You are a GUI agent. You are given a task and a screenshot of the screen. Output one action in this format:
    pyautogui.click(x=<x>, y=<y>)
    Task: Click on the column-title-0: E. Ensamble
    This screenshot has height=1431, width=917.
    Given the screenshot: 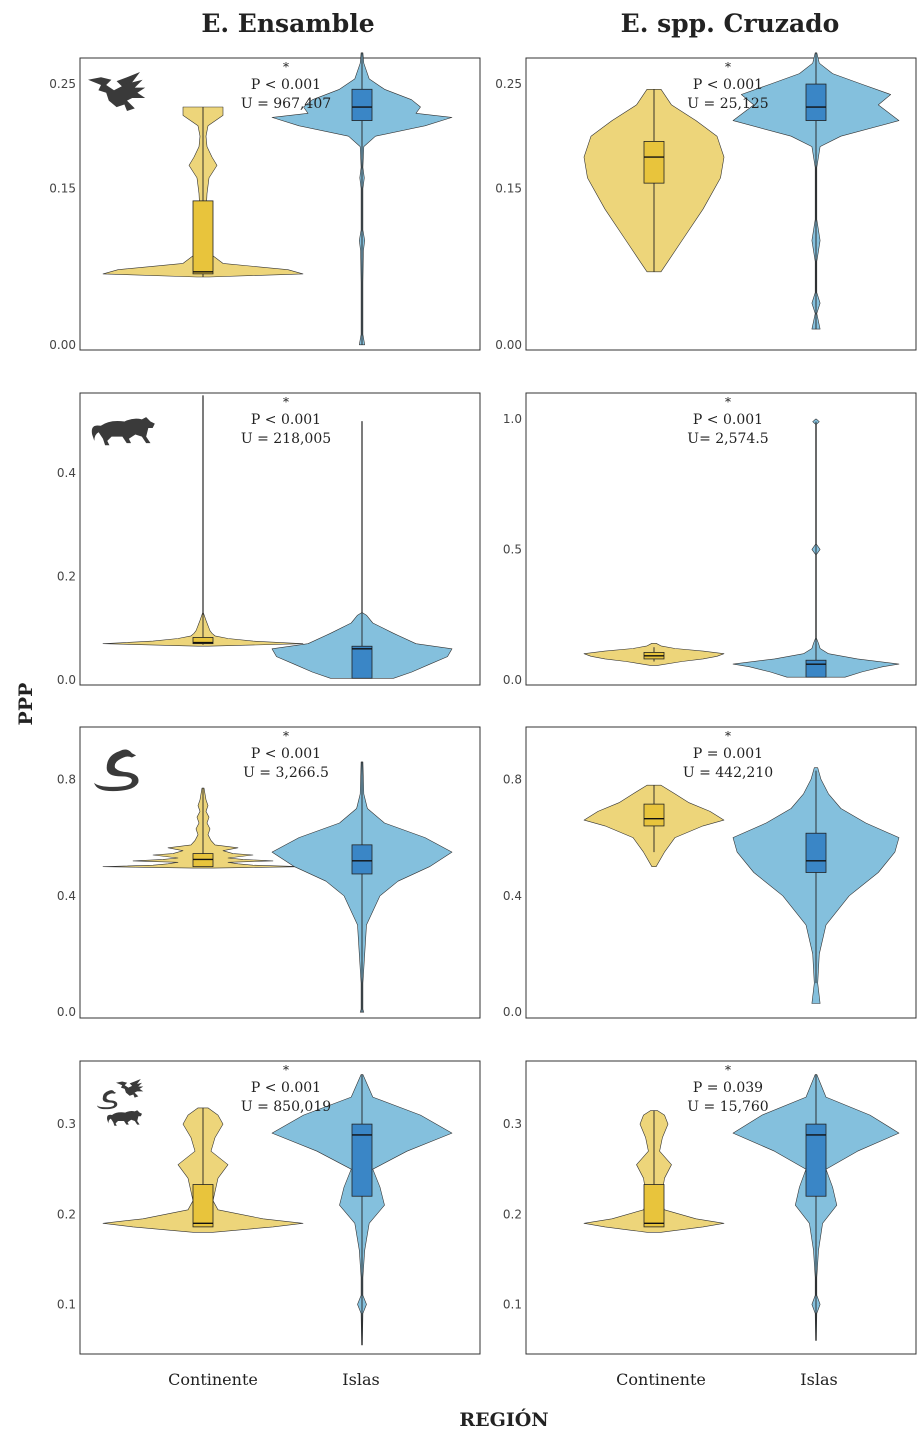 What is the action you would take?
    pyautogui.click(x=287, y=23)
    